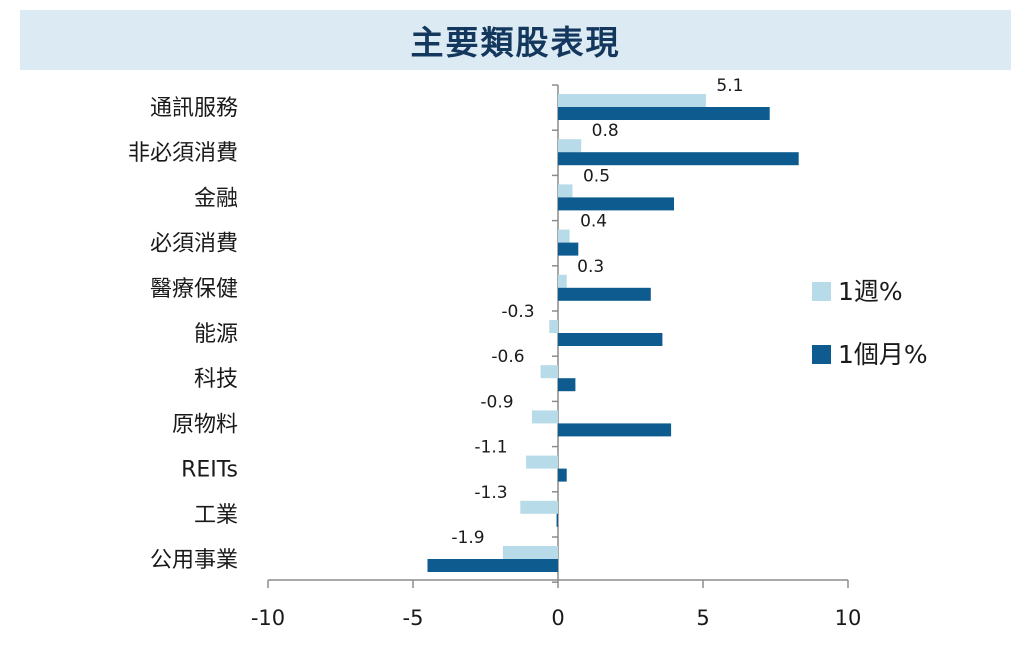 Image resolution: width=1024 pixels, height=648 pixels. I want to click on legend-swatch-1week, so click(821, 291).